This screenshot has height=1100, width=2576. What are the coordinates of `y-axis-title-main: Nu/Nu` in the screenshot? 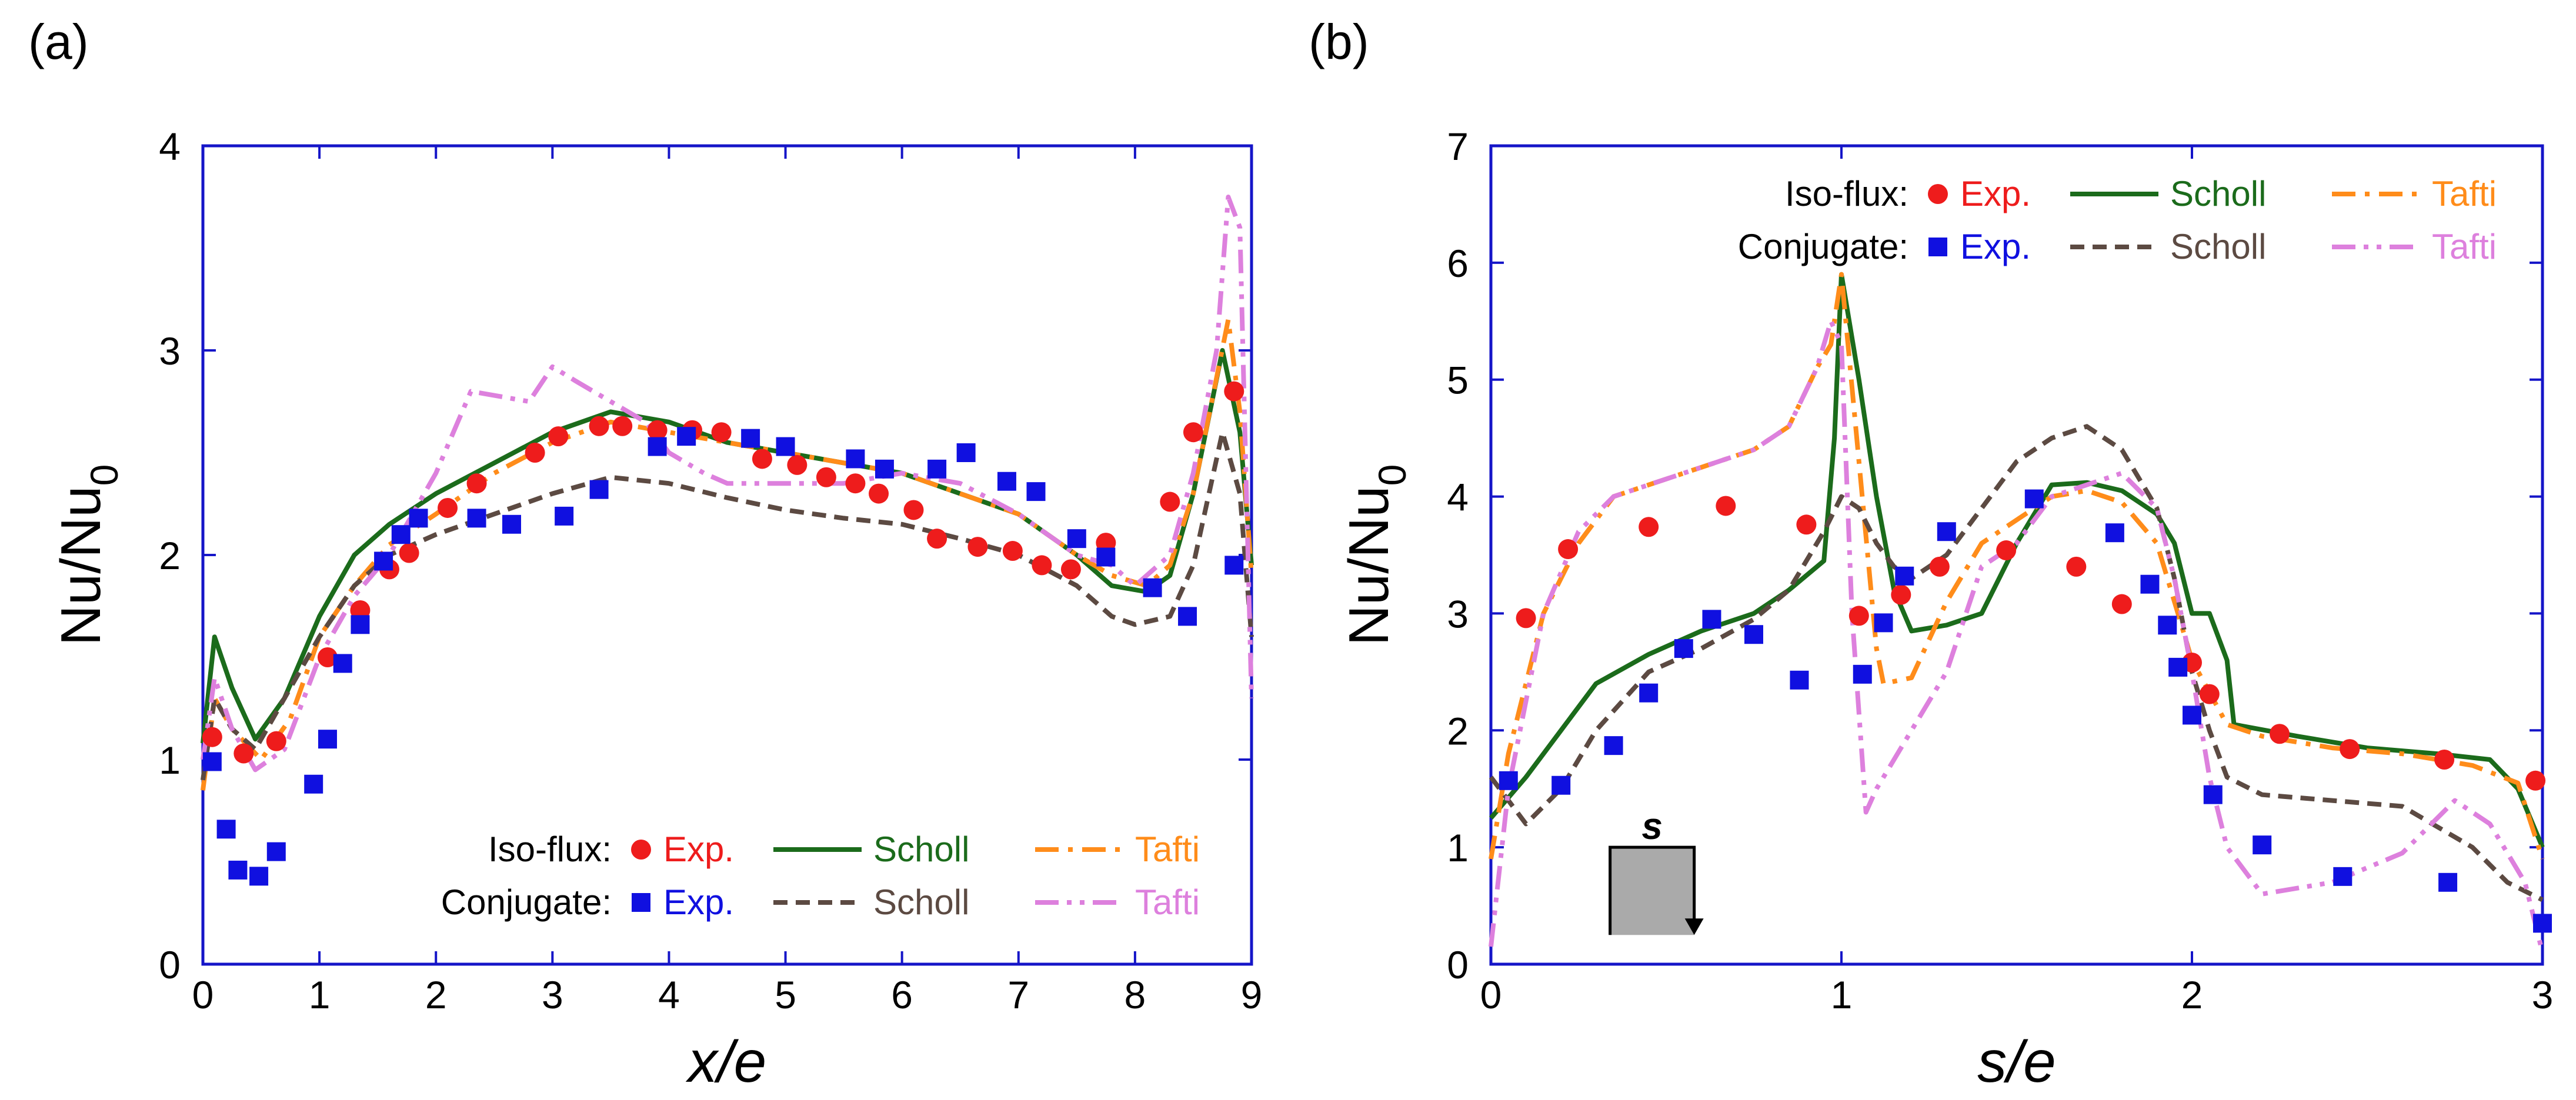 It's located at (80, 566).